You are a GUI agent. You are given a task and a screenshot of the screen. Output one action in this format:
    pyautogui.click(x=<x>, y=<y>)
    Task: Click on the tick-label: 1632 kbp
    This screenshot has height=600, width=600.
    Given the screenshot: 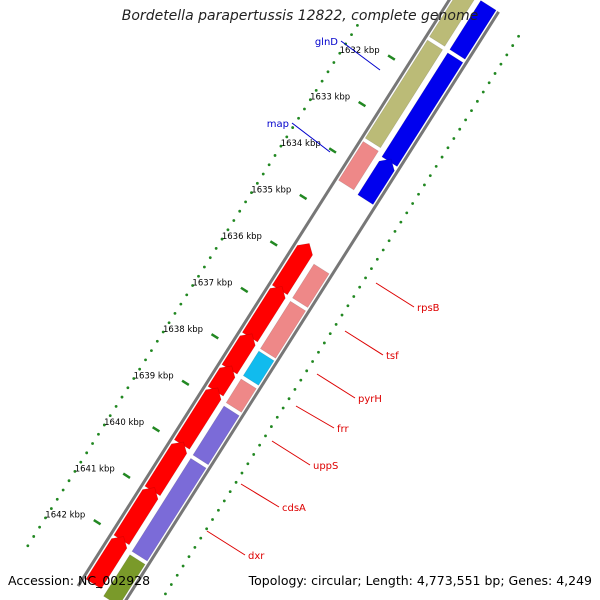 What is the action you would take?
    pyautogui.click(x=360, y=51)
    